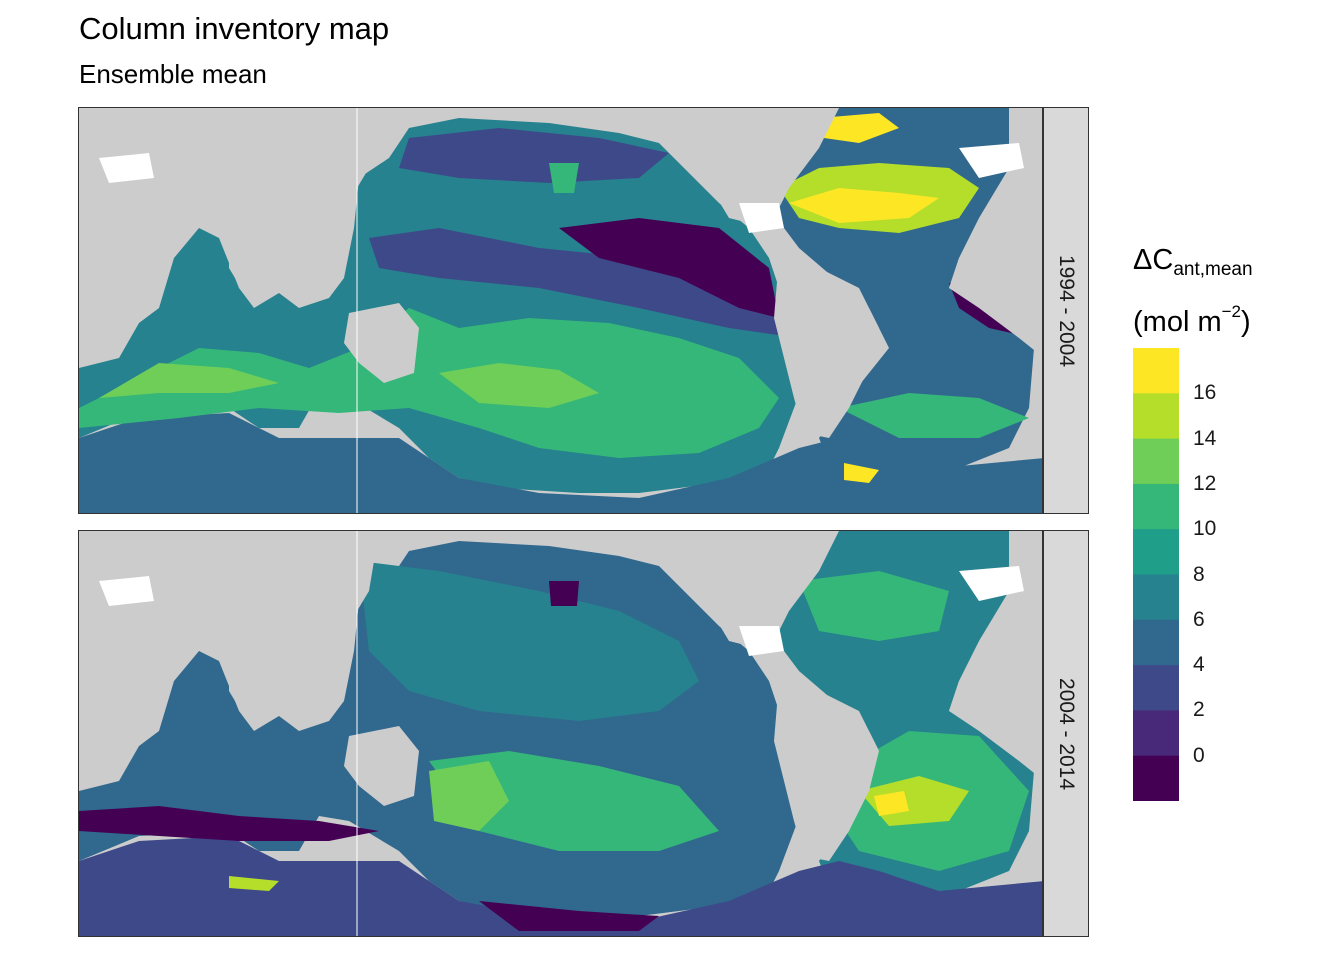 Image resolution: width=1344 pixels, height=960 pixels. What do you see at coordinates (1246, 322) in the screenshot?
I see `legend-units-close: )` at bounding box center [1246, 322].